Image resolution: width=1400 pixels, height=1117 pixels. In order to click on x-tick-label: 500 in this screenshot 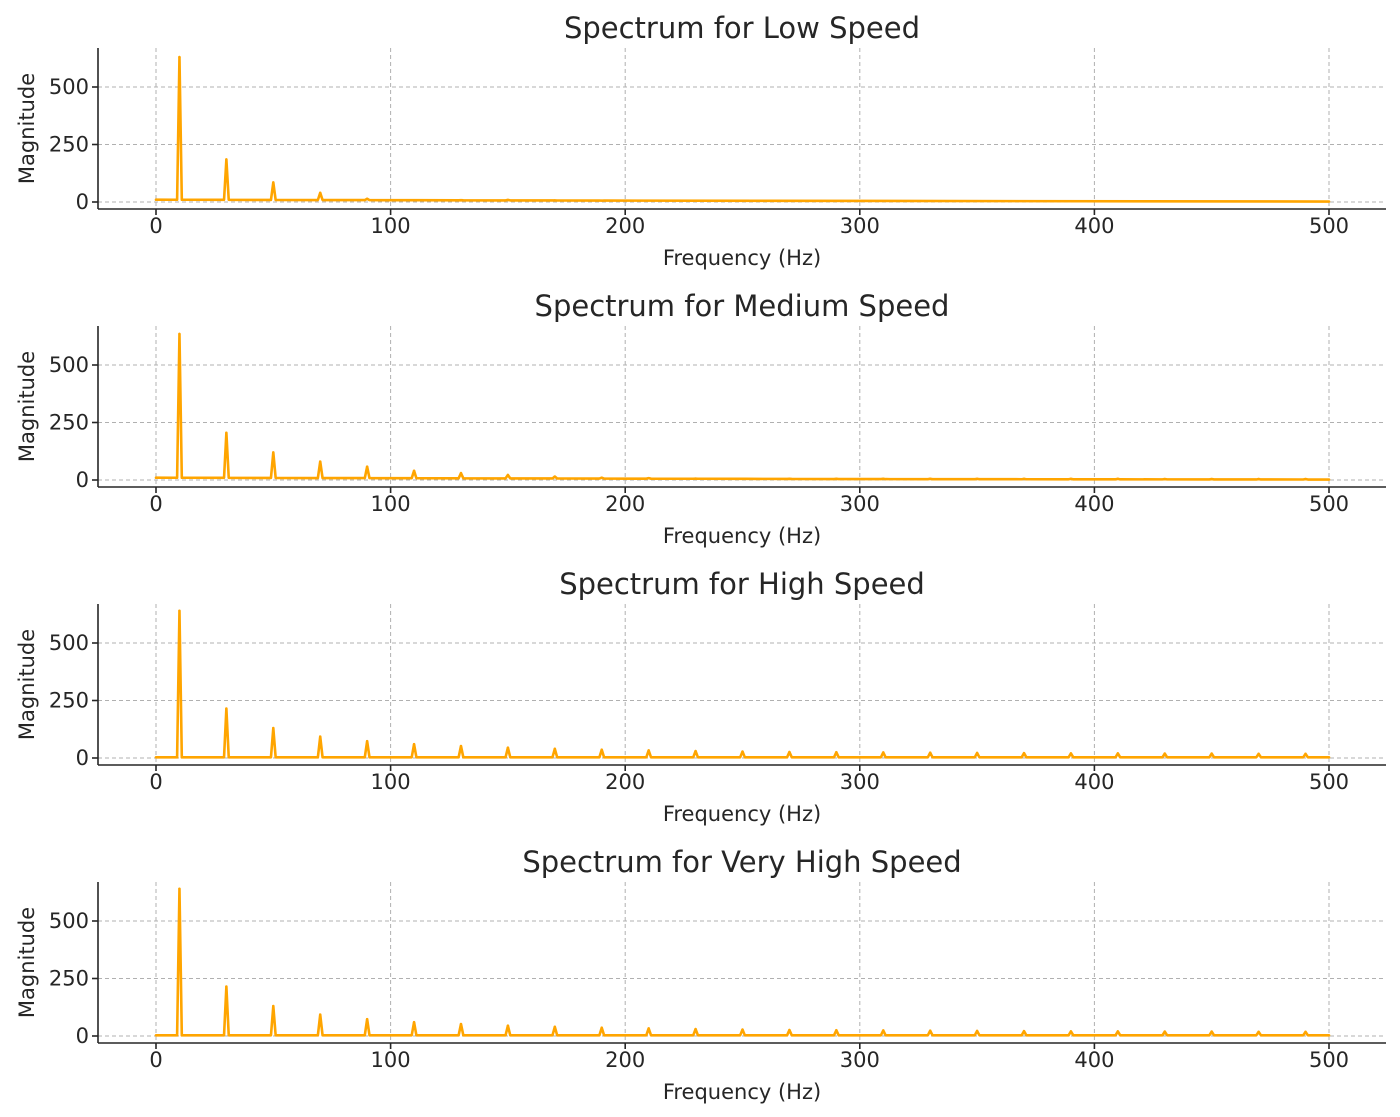, I will do `click(1329, 1060)`.